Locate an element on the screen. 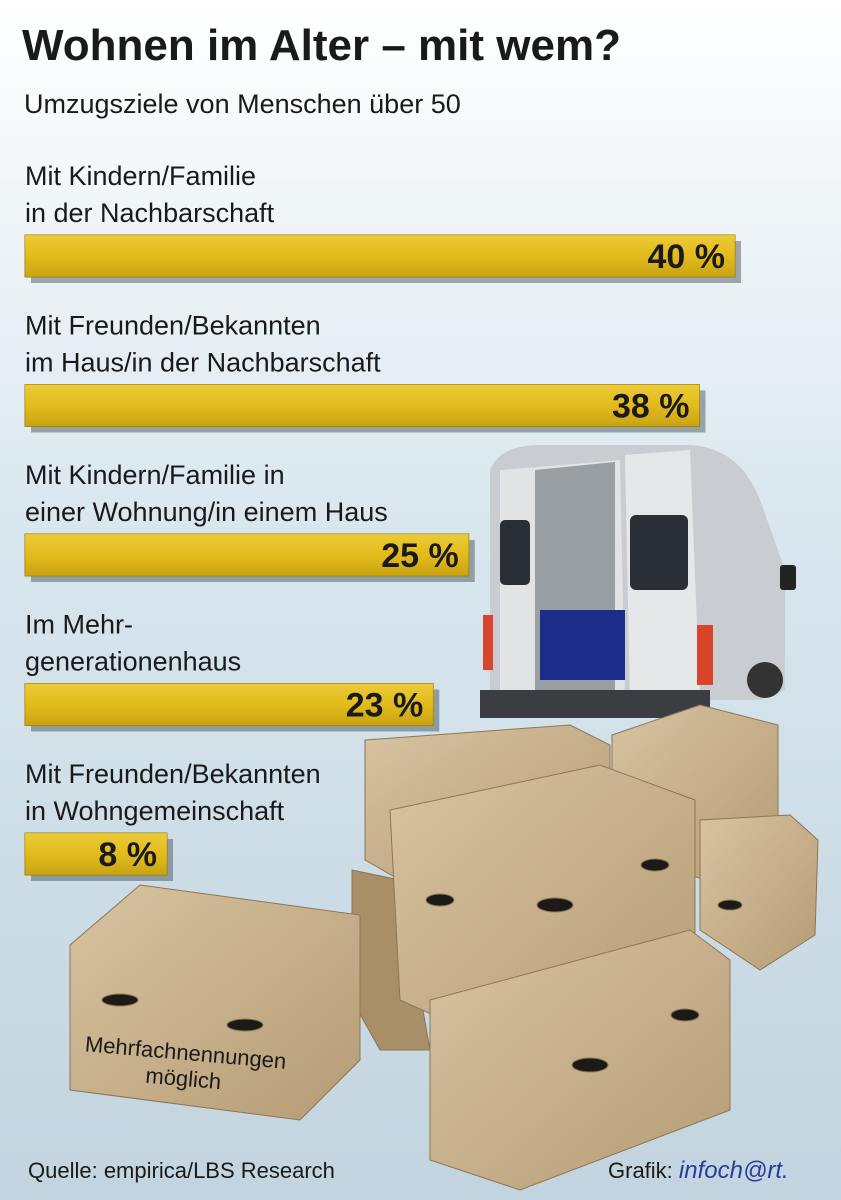 Image resolution: width=841 pixels, height=1200 pixels. category-label: Im Mehr- is located at coordinates (79, 625).